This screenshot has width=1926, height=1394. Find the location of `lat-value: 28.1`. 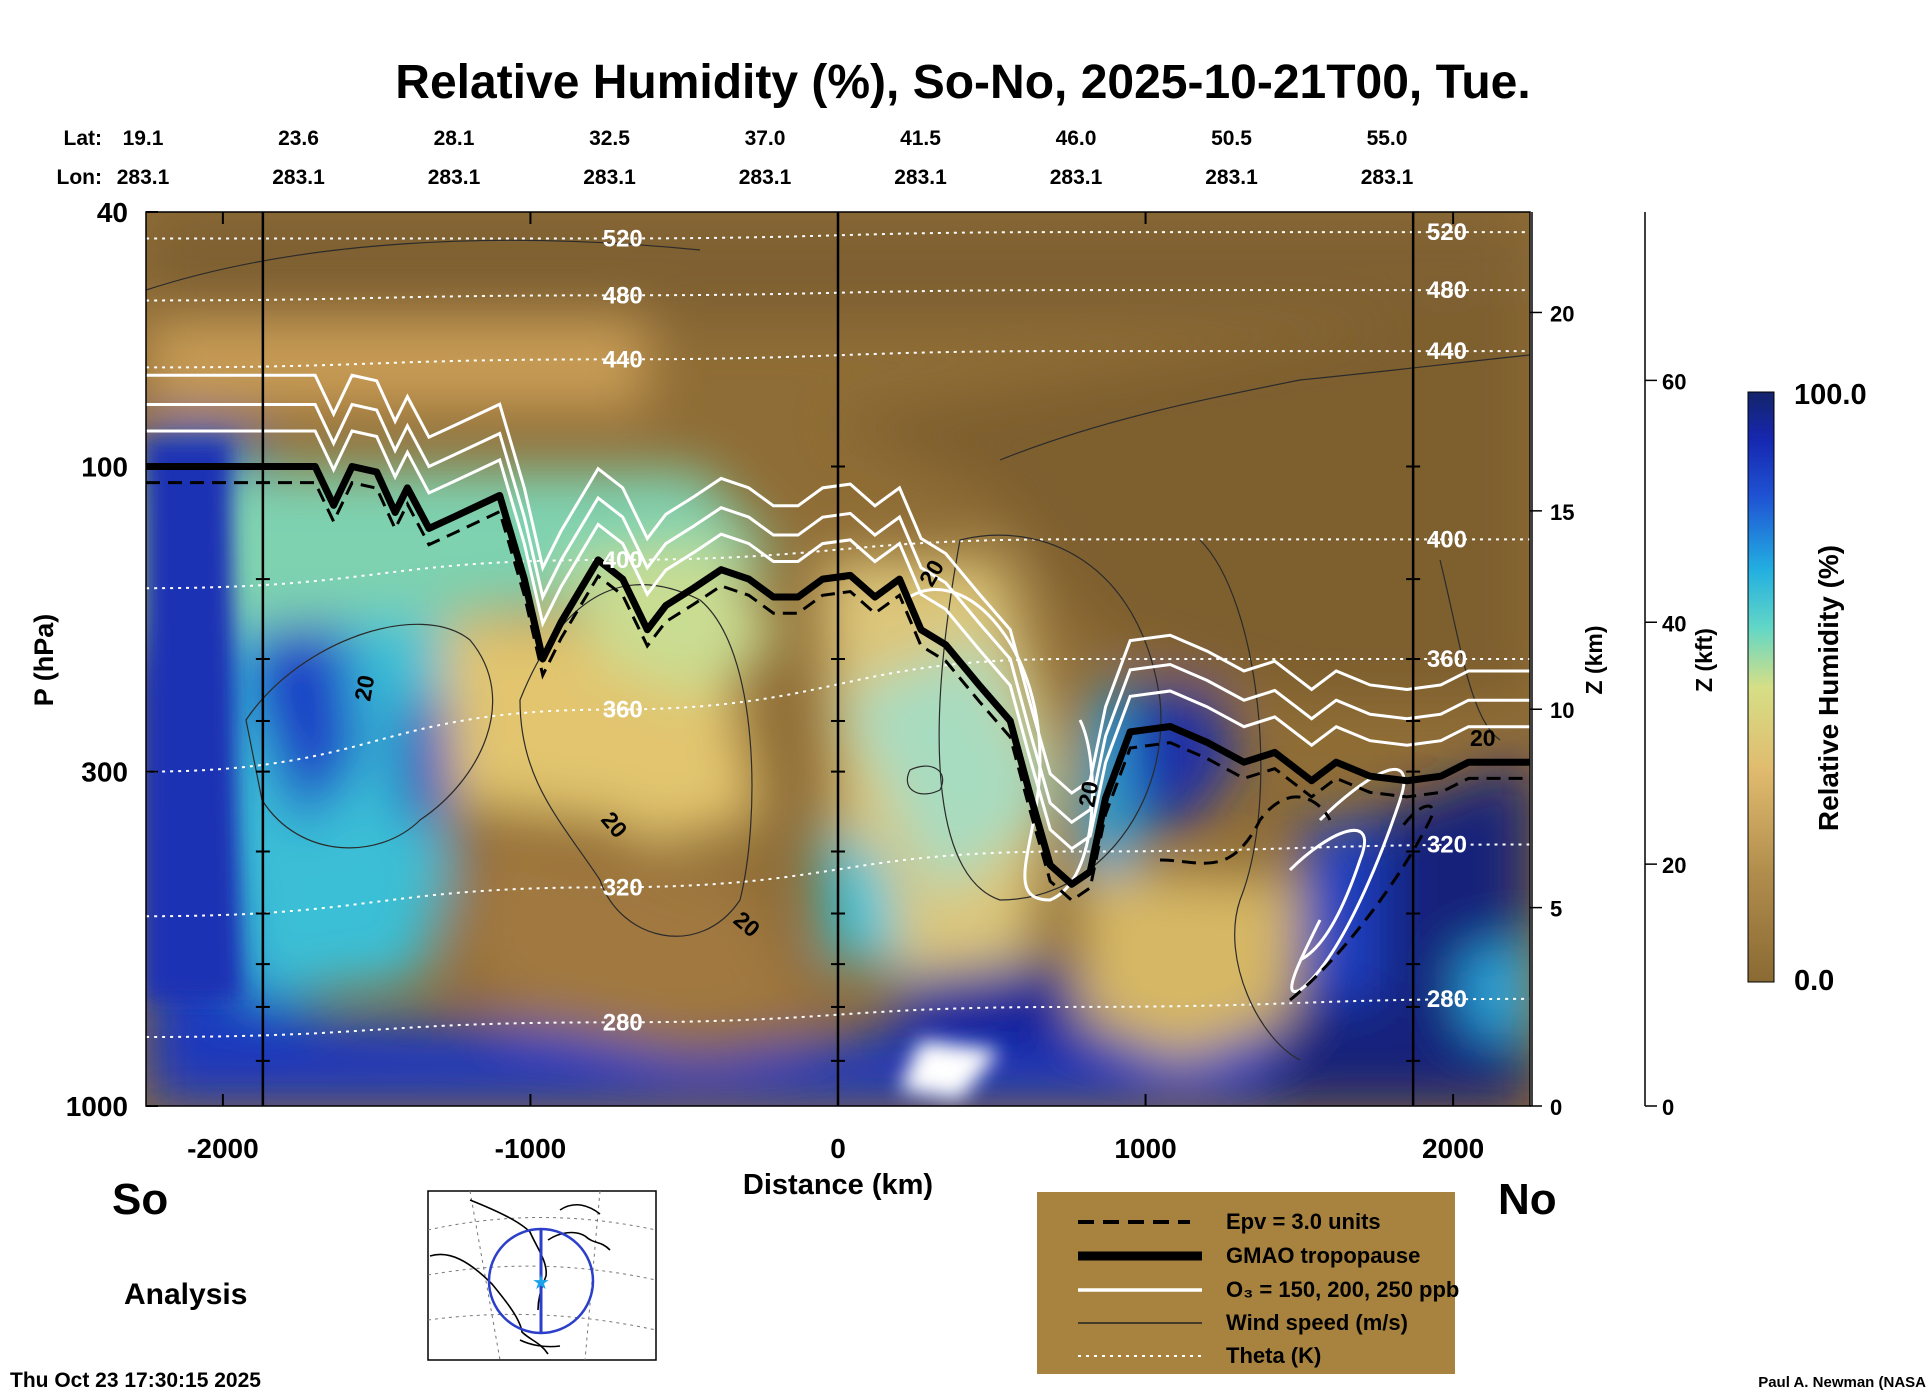

lat-value: 28.1 is located at coordinates (454, 138).